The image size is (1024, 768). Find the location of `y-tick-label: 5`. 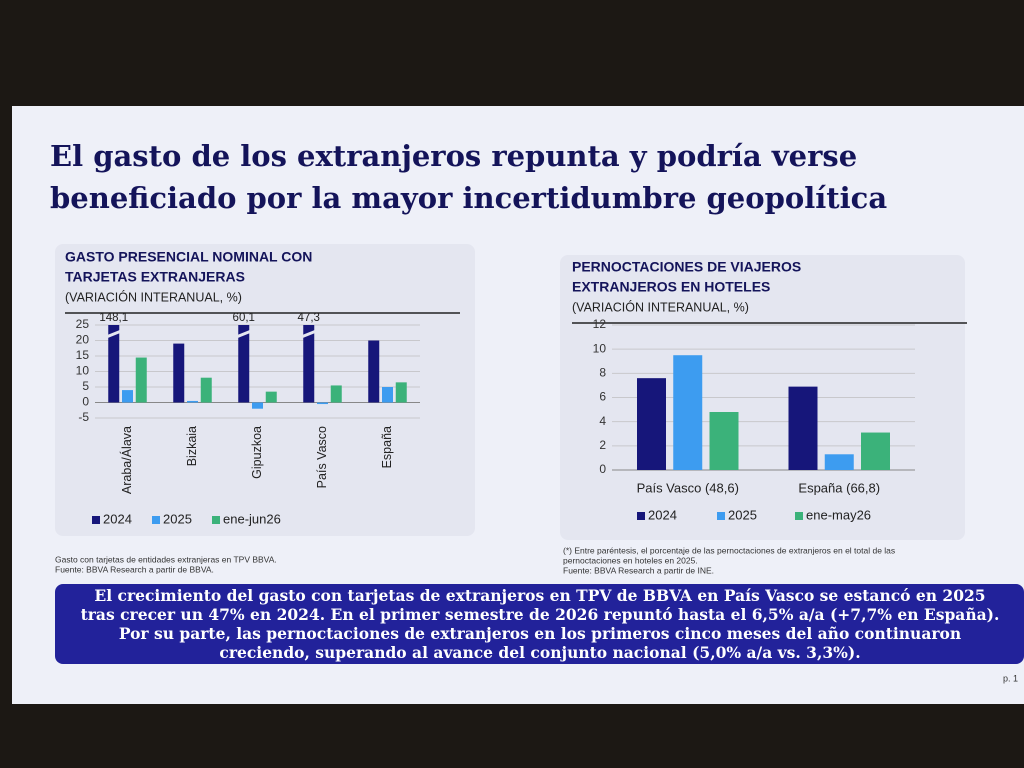

y-tick-label: 5 is located at coordinates (85, 386).